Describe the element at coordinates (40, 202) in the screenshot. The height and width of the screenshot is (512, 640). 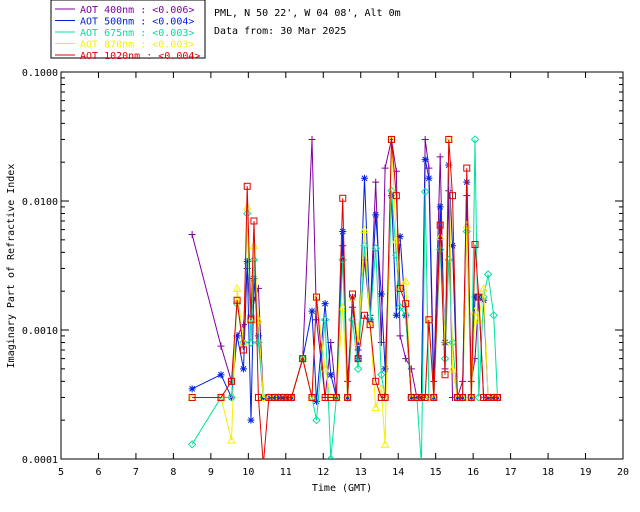
I see `y-tick-label: 0.0100` at that location.